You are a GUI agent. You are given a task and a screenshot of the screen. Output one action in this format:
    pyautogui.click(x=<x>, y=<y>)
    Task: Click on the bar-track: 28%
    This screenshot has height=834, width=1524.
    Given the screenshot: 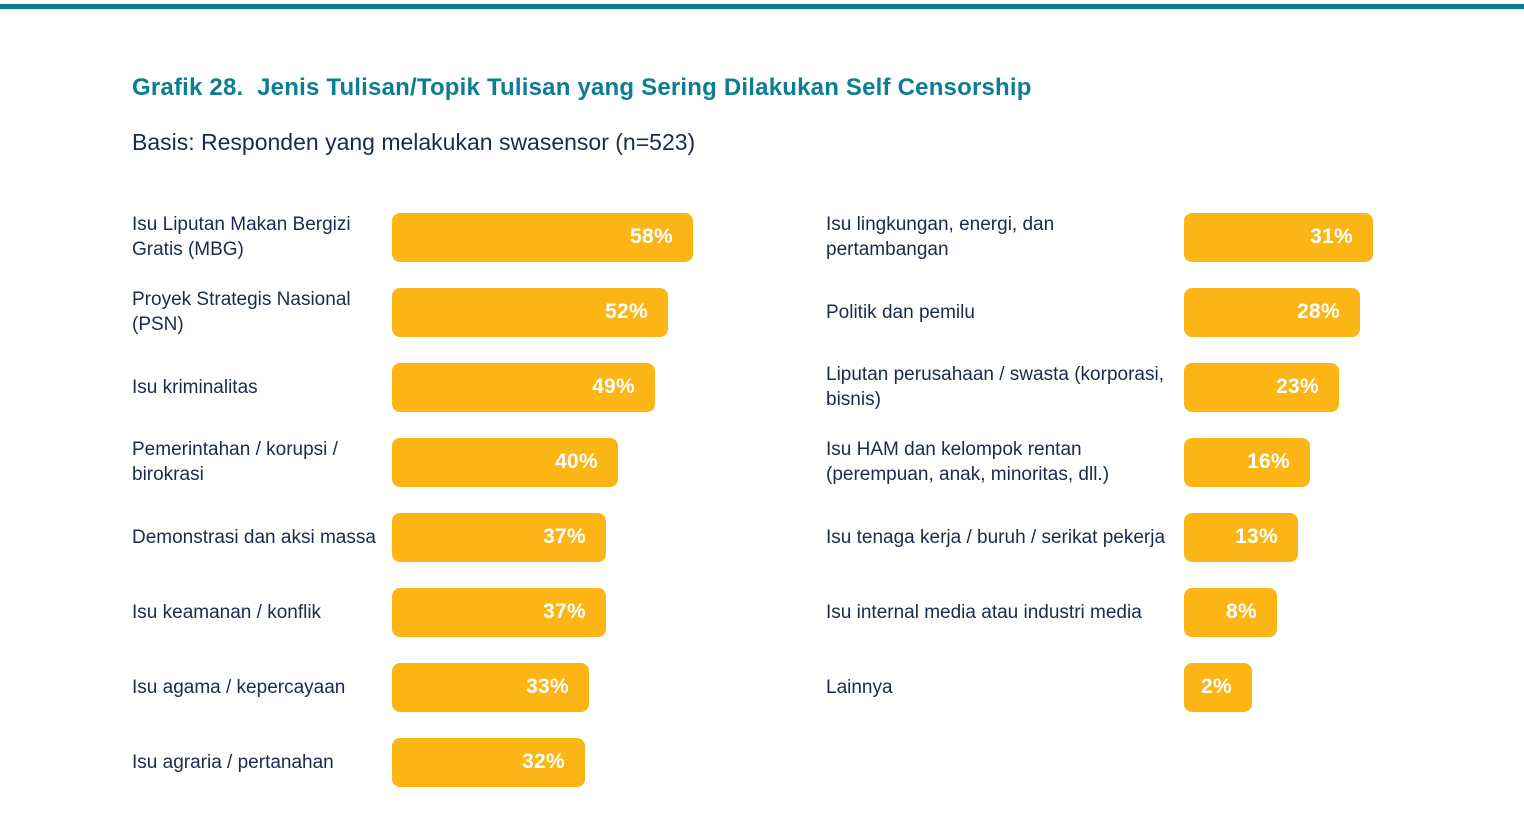 What is the action you would take?
    pyautogui.click(x=1336, y=312)
    